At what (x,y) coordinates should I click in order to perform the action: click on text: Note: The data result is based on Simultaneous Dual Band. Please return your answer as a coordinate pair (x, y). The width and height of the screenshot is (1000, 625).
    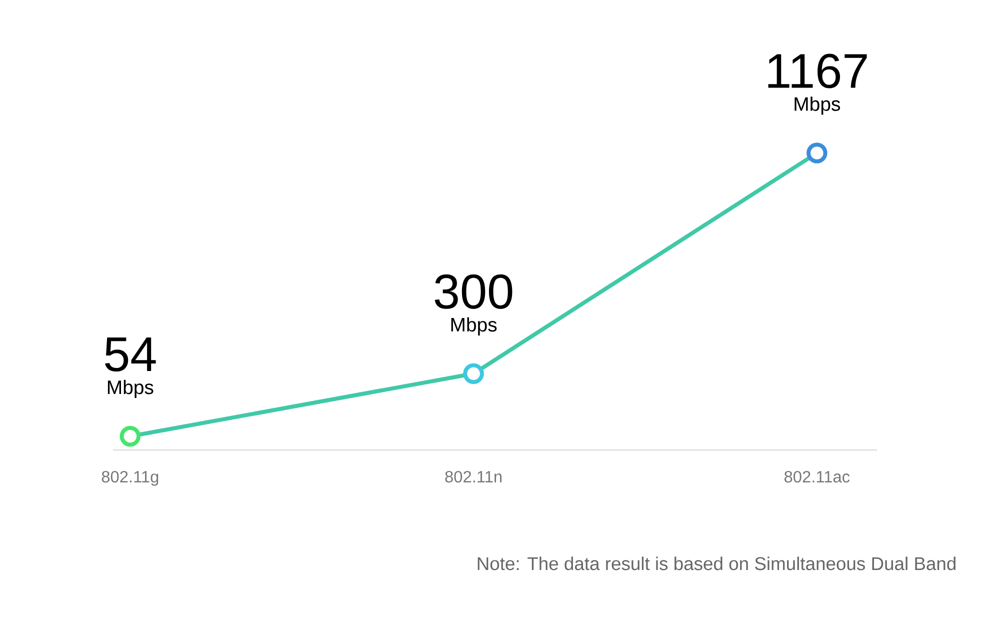
    Looking at the image, I should click on (717, 563).